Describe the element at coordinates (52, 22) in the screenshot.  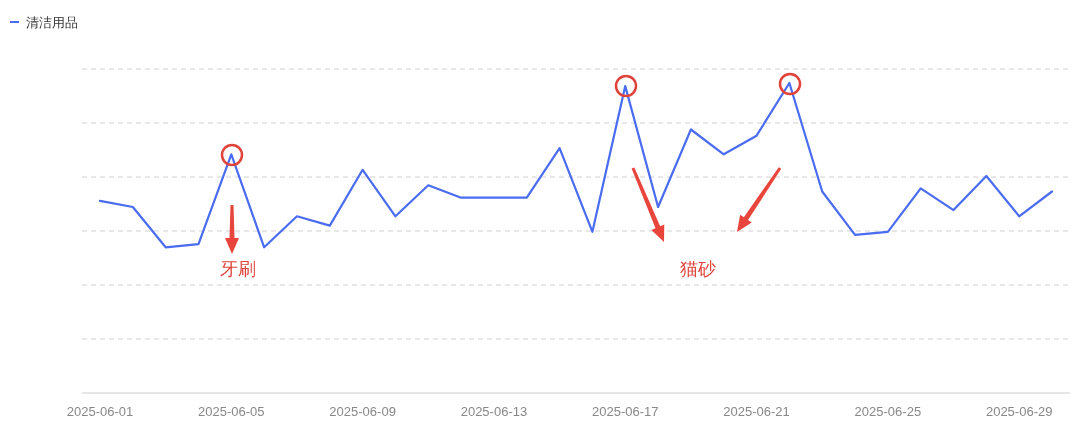
I see `legend-label: 清洁用品` at that location.